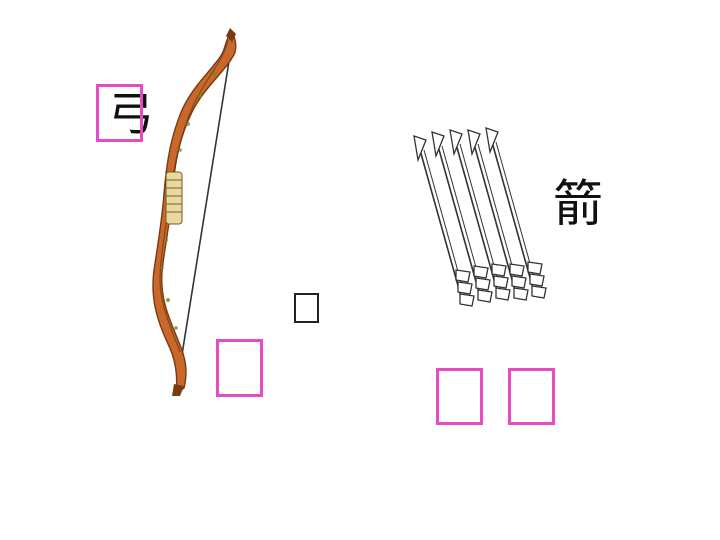 This screenshot has width=720, height=540. Describe the element at coordinates (131, 114) in the screenshot. I see `bow-character: 弓` at that location.